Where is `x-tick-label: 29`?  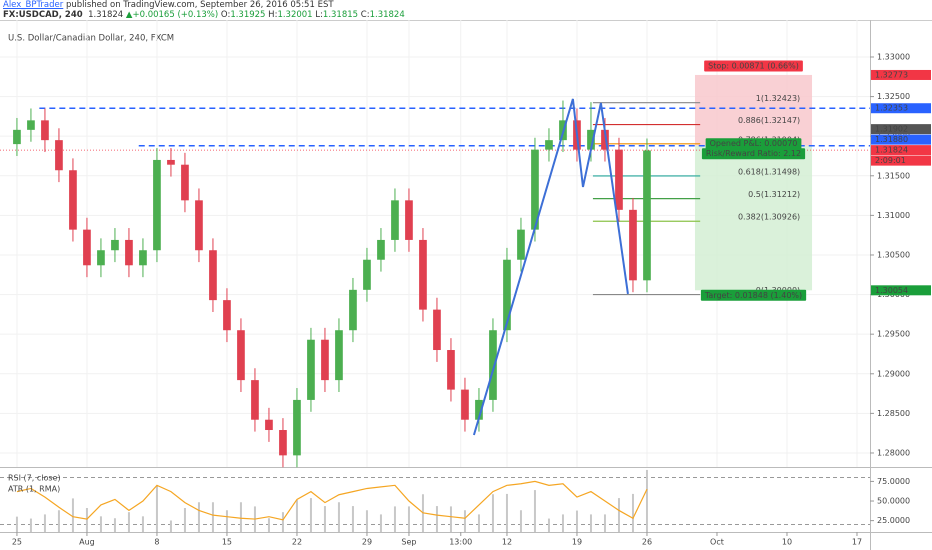 x-tick-label: 29 is located at coordinates (367, 542).